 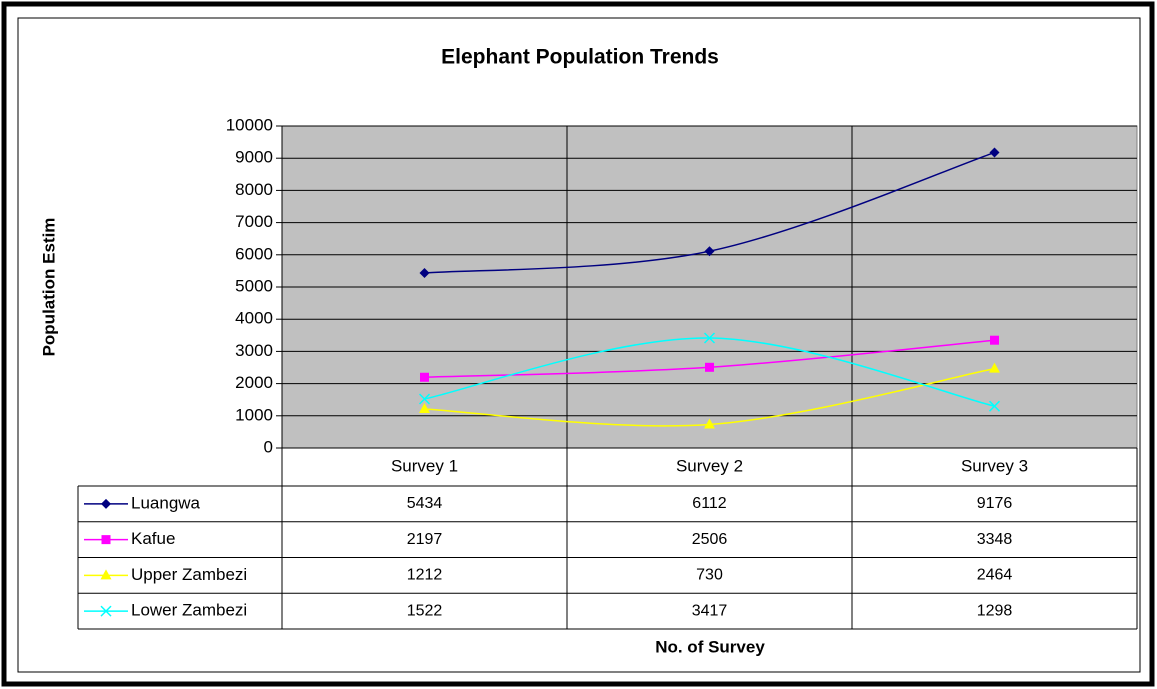 What do you see at coordinates (254, 157) in the screenshot?
I see `y-tick-label: 9000` at bounding box center [254, 157].